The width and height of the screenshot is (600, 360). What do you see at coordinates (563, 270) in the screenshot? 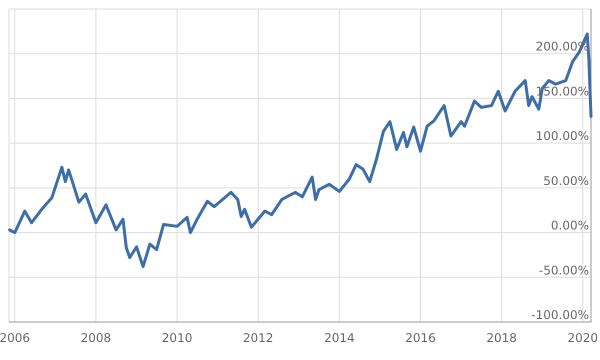
I see `y-tick-label: -50.00%` at bounding box center [563, 270].